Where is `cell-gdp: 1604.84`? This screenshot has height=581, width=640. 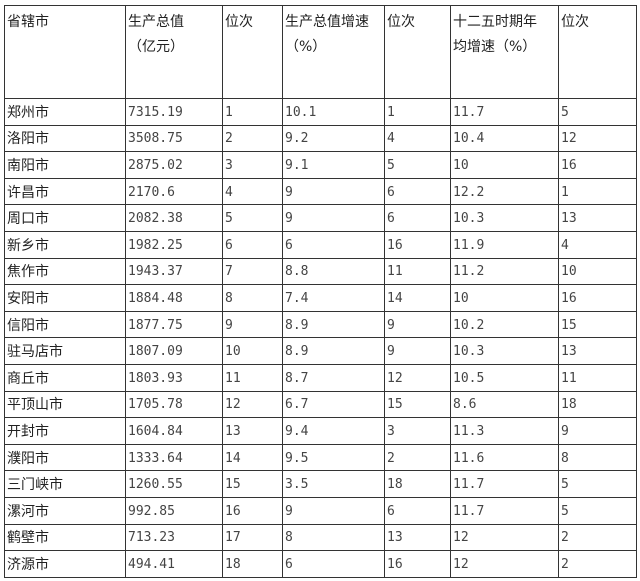 cell-gdp: 1604.84 is located at coordinates (174, 431).